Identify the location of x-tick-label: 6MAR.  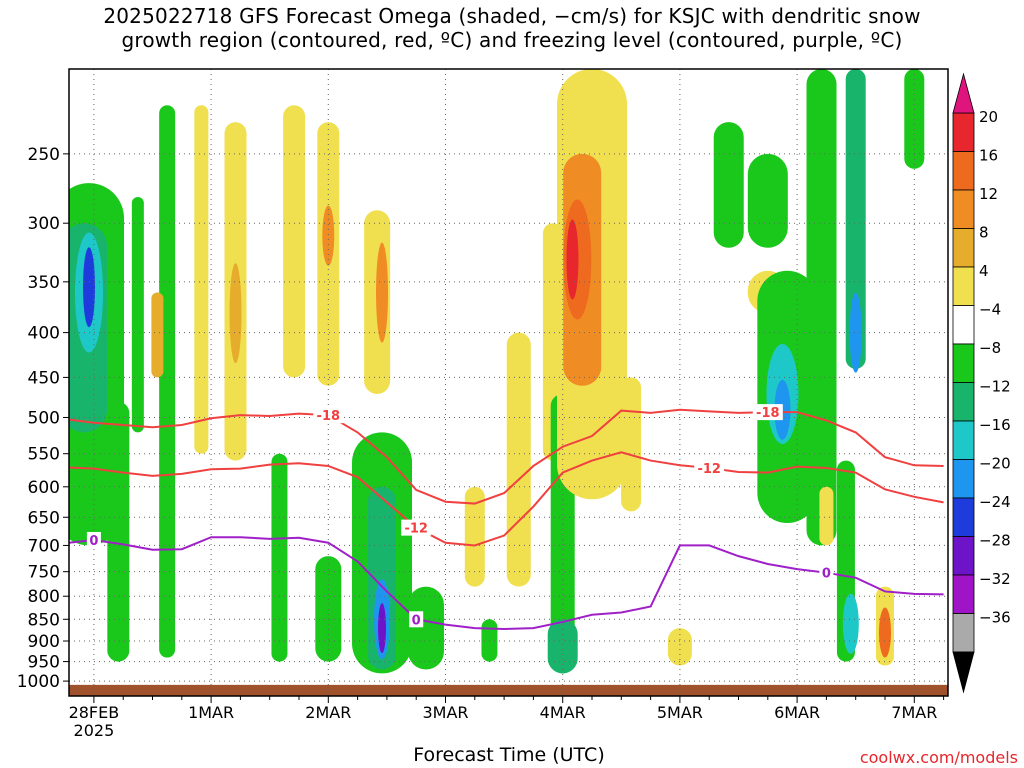
(797, 712).